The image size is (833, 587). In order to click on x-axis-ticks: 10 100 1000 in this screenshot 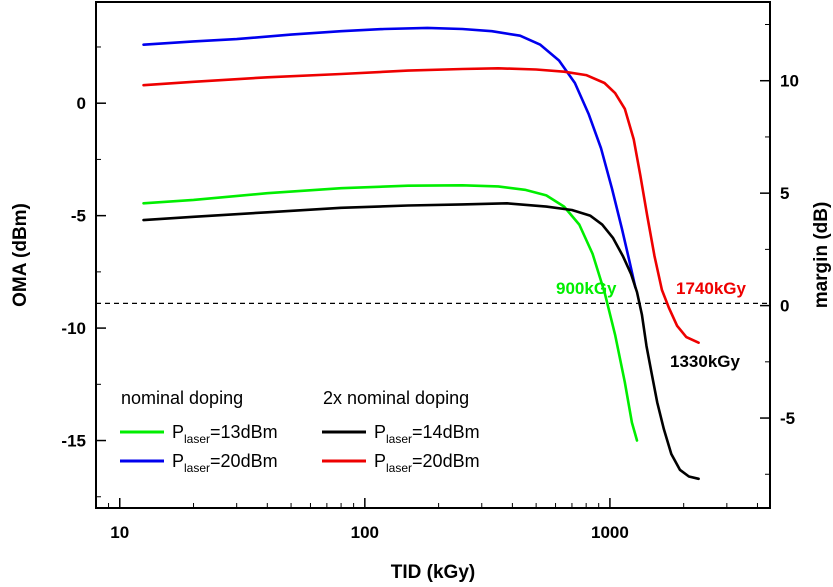, I will do `click(426, 520)`.